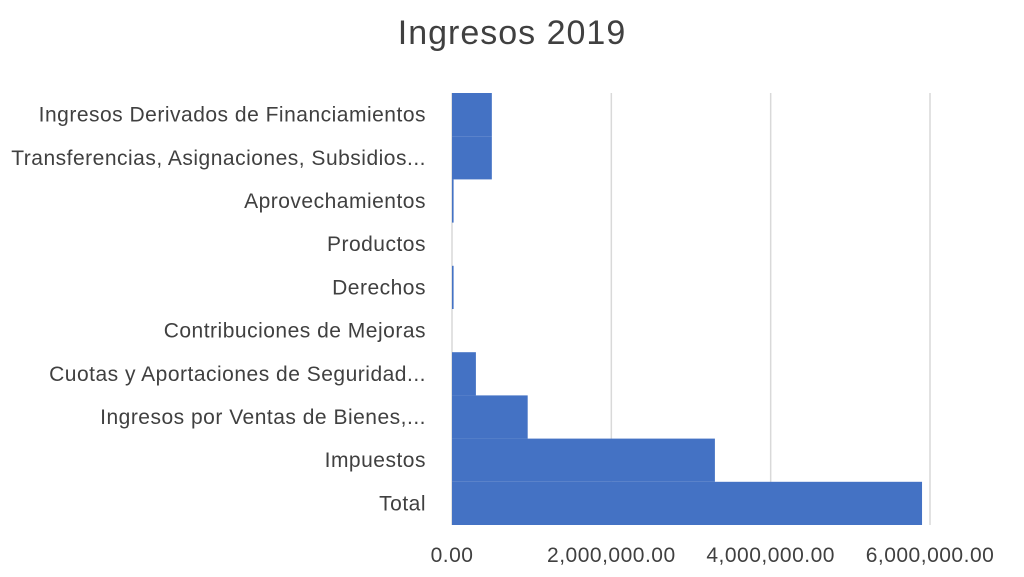 This screenshot has height=577, width=1024. Describe the element at coordinates (376, 244) in the screenshot. I see `category-label: Productos` at that location.